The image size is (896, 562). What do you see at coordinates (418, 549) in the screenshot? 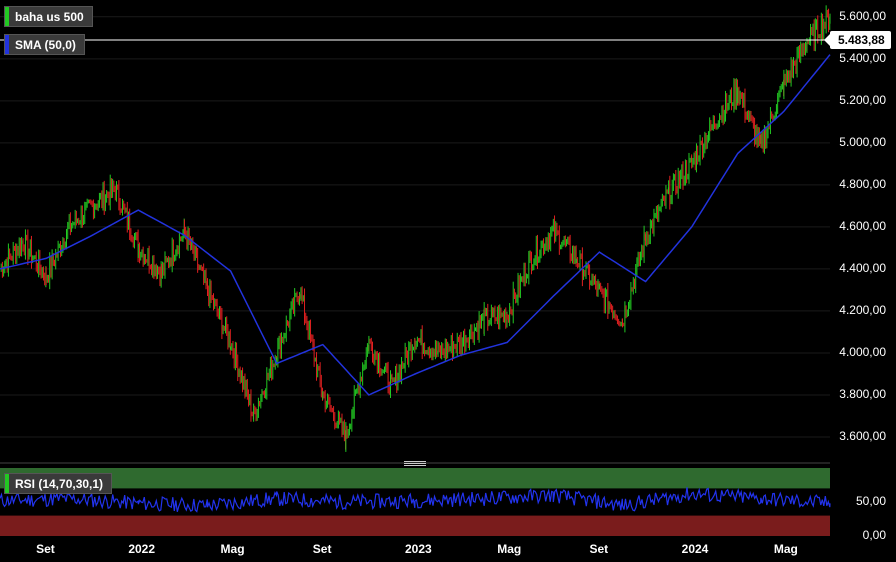
I see `time-tick-label: 2023` at bounding box center [418, 549].